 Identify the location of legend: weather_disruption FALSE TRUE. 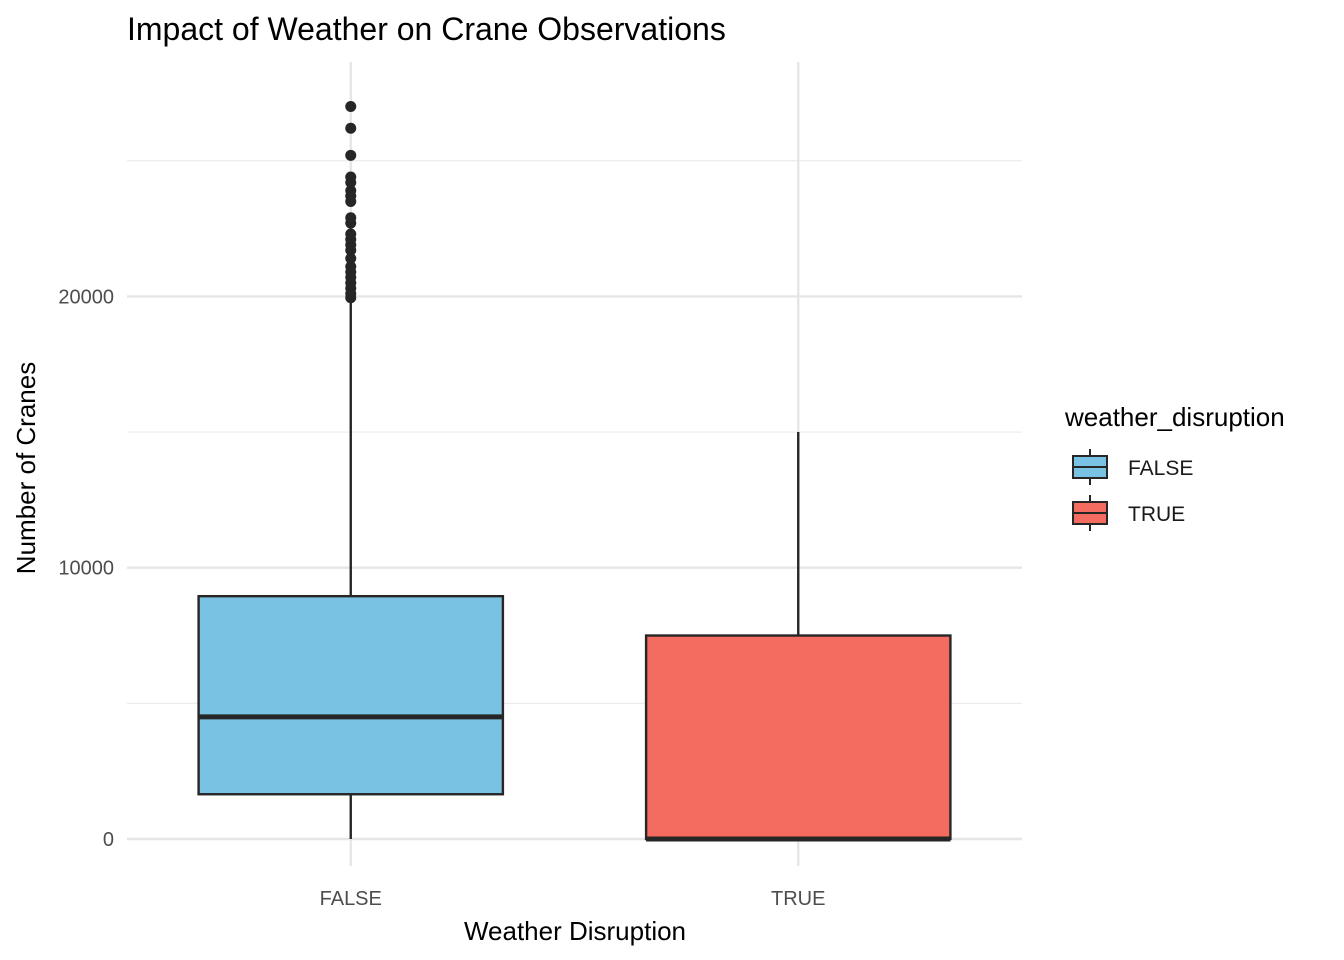
(1174, 466).